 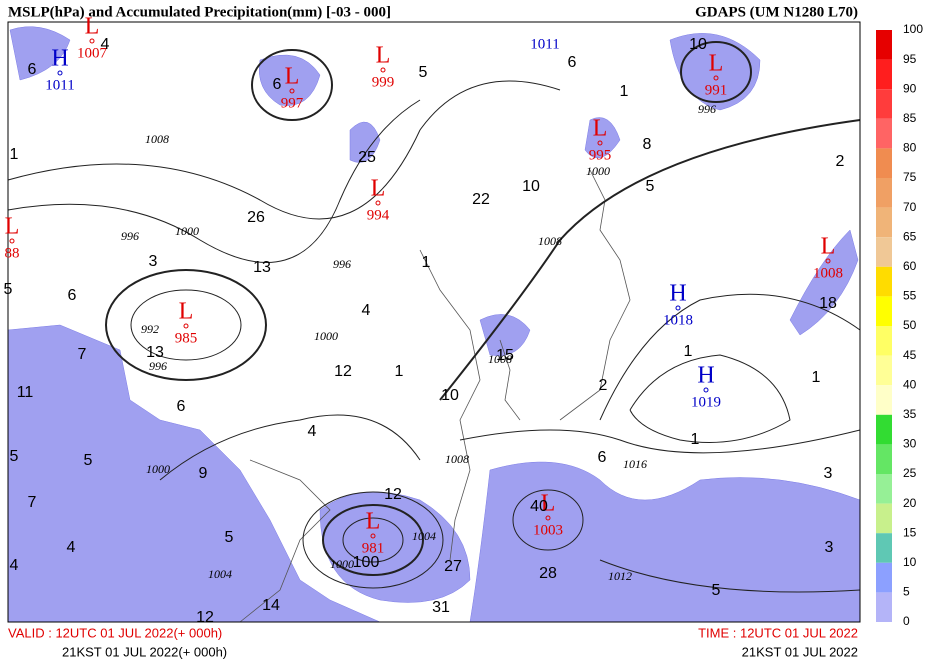 What do you see at coordinates (647, 144) in the screenshot?
I see `point-label: 8` at bounding box center [647, 144].